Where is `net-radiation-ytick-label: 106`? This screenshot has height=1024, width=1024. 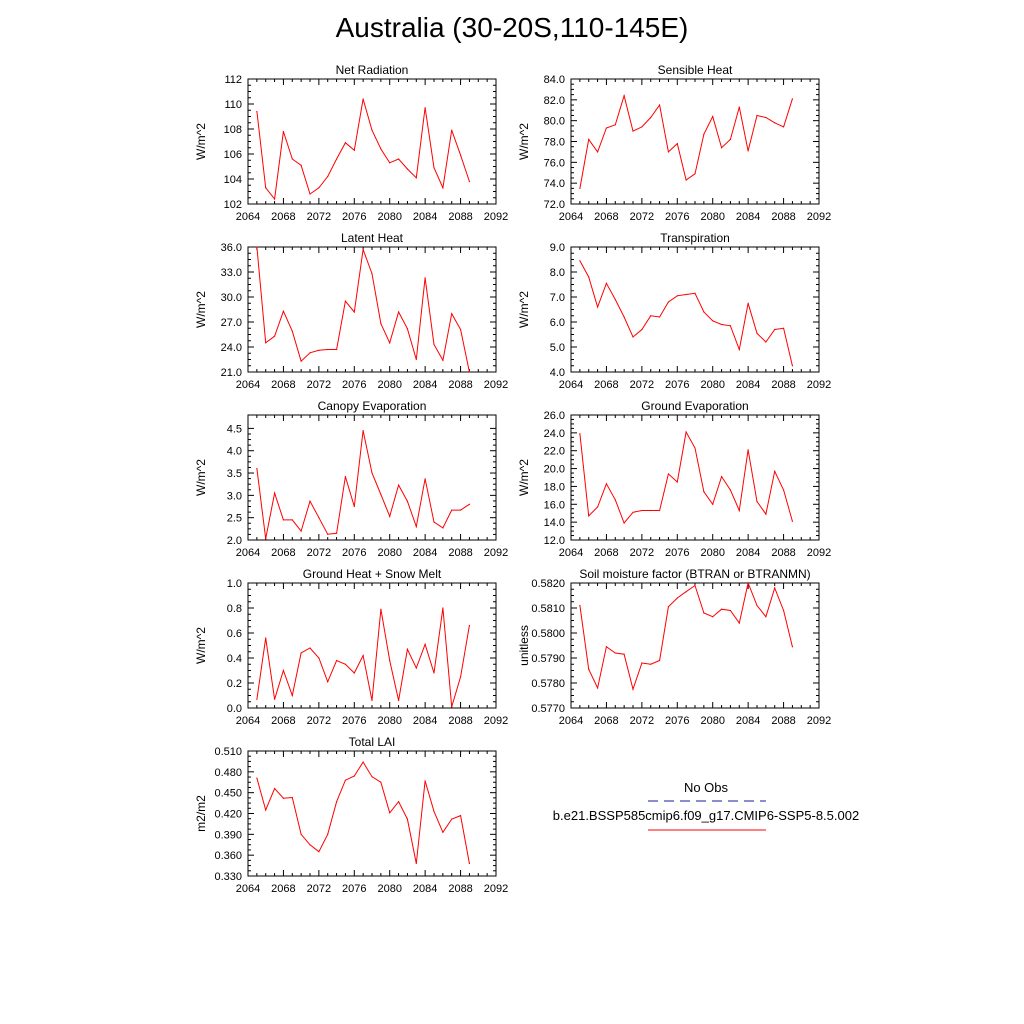 net-radiation-ytick-label: 106 is located at coordinates (233, 155).